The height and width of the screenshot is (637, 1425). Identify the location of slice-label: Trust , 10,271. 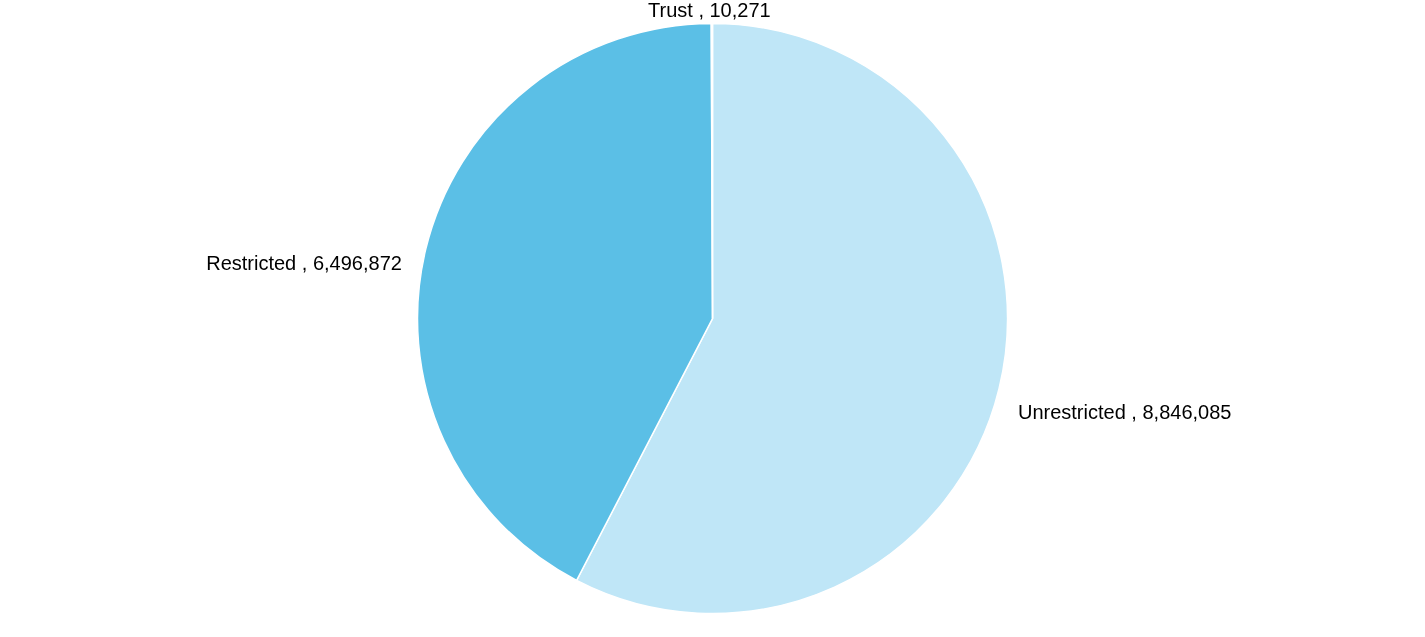
(709, 10).